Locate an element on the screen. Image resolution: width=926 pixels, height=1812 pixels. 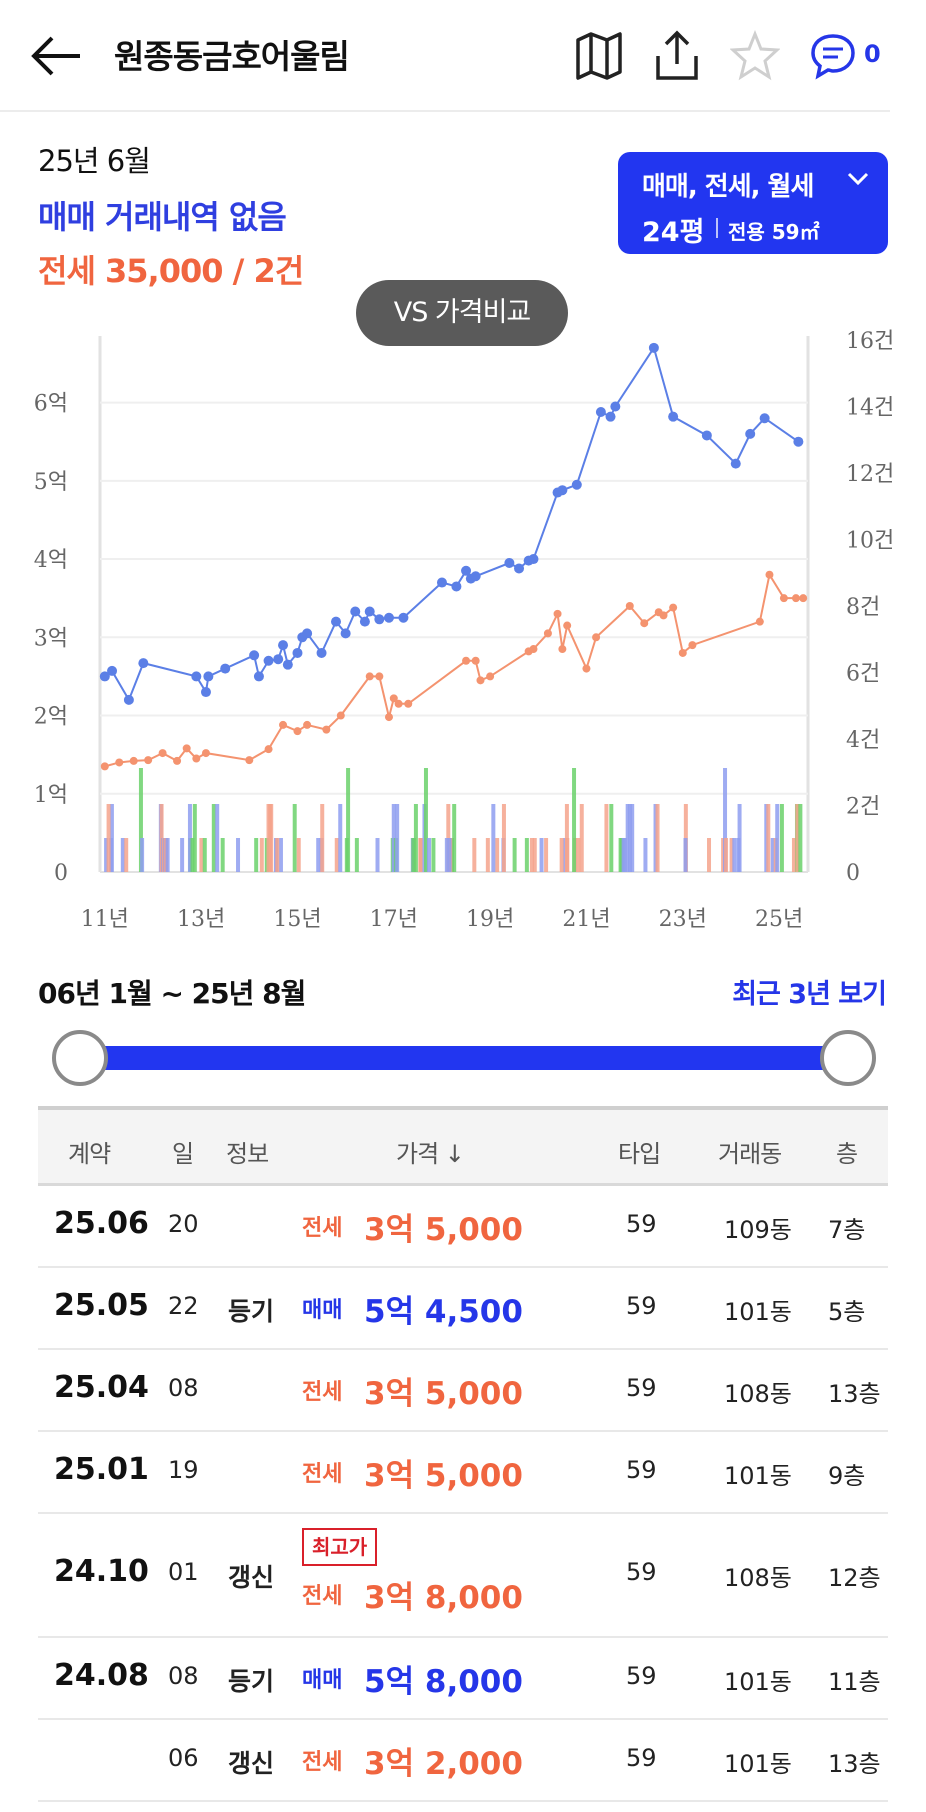
table-row: 25.06 20 59 109동 7층 전세 3억 5,000 is located at coordinates (463, 1227).